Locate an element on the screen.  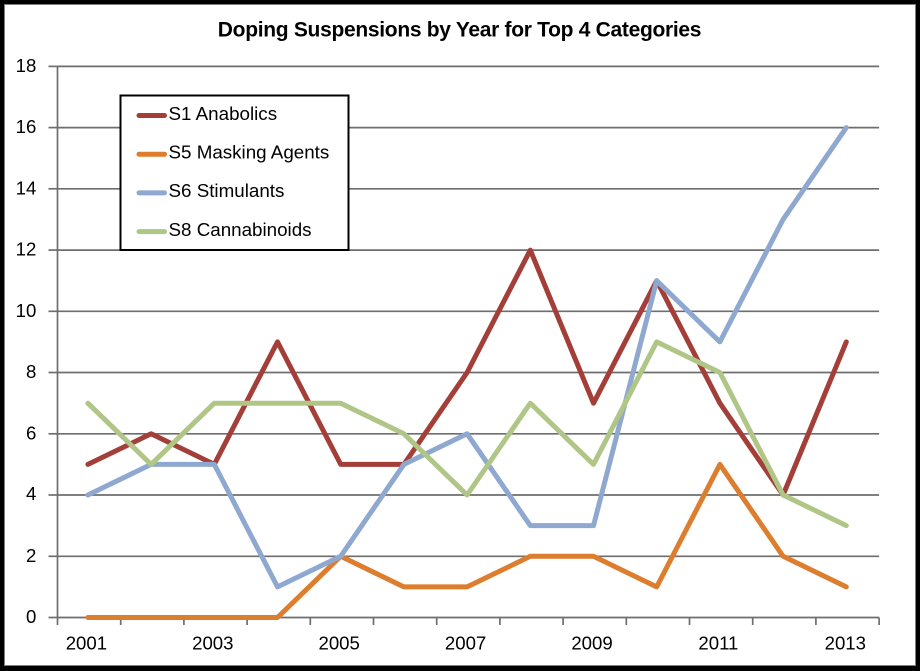
svg-text: 2001 is located at coordinates (86, 643).